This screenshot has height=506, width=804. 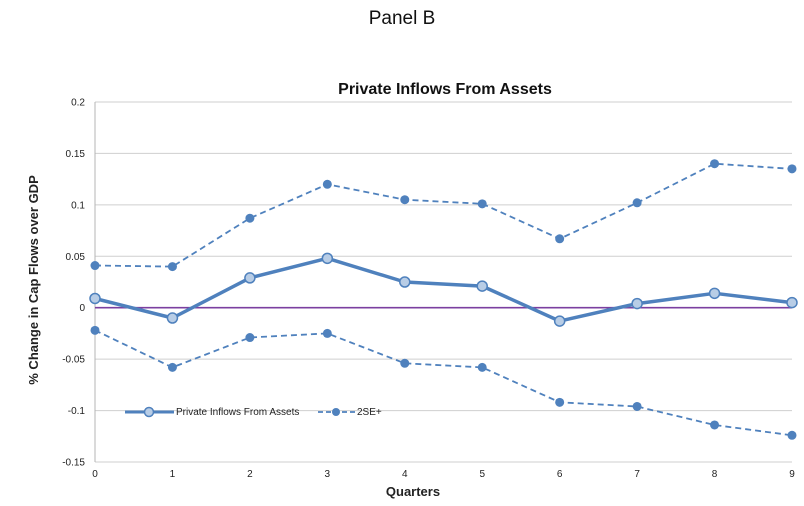 I want to click on x-tick-label: 6, so click(x=560, y=474).